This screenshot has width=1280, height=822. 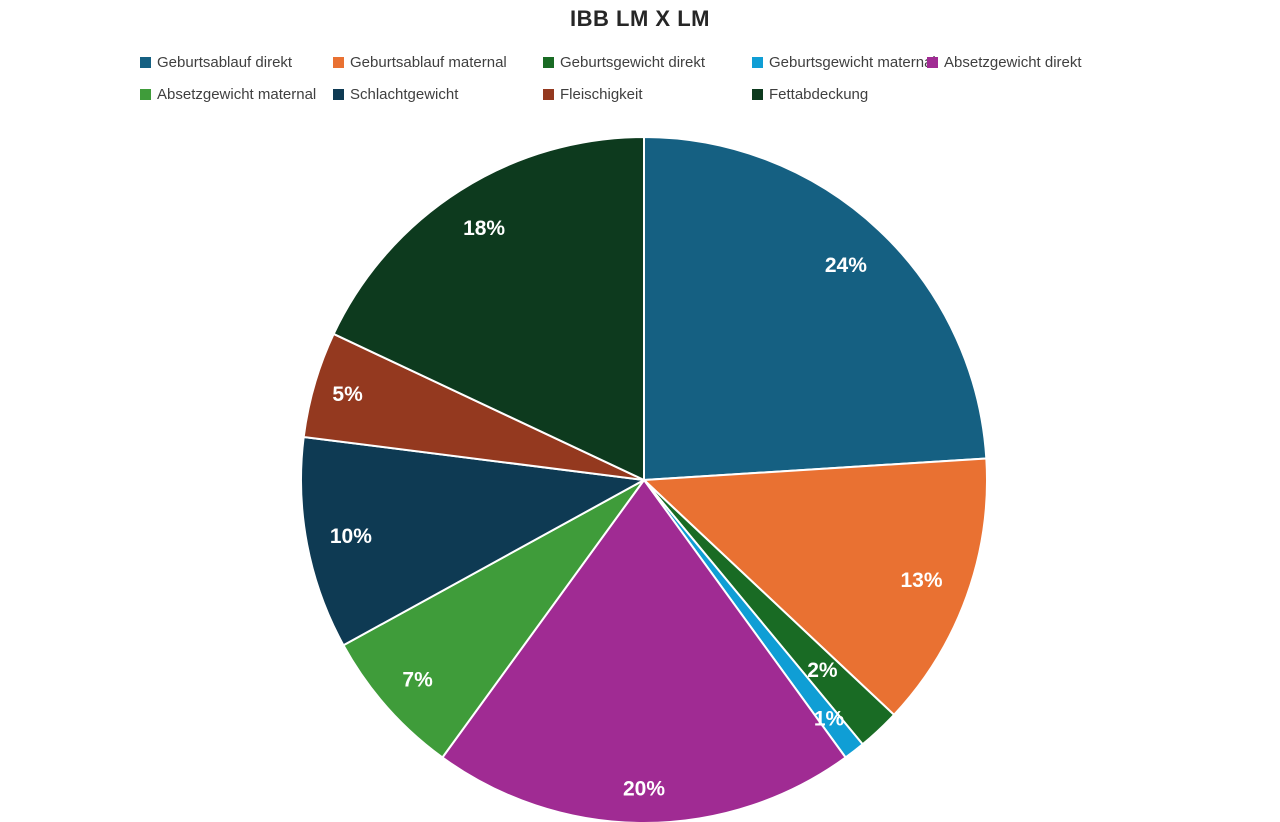 I want to click on legend-label: Fettabdeckung, so click(x=819, y=94).